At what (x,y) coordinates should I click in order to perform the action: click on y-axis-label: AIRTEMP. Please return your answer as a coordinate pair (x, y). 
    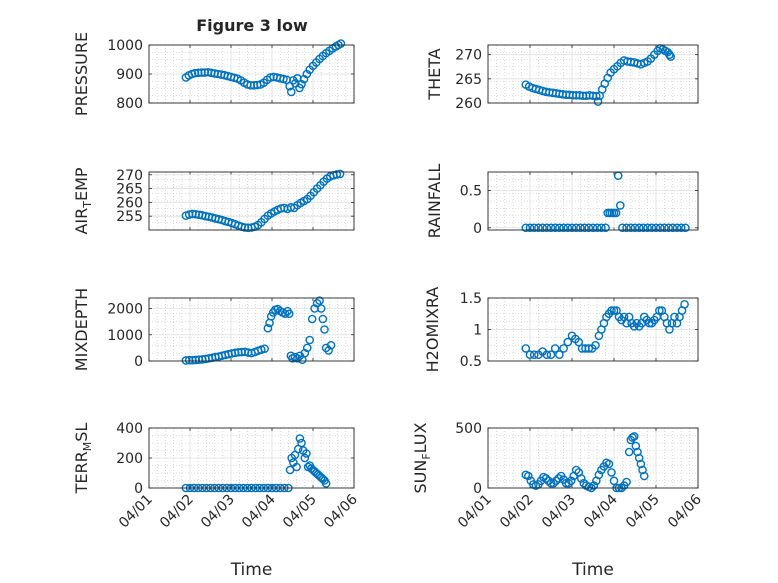
    Looking at the image, I should click on (83, 200).